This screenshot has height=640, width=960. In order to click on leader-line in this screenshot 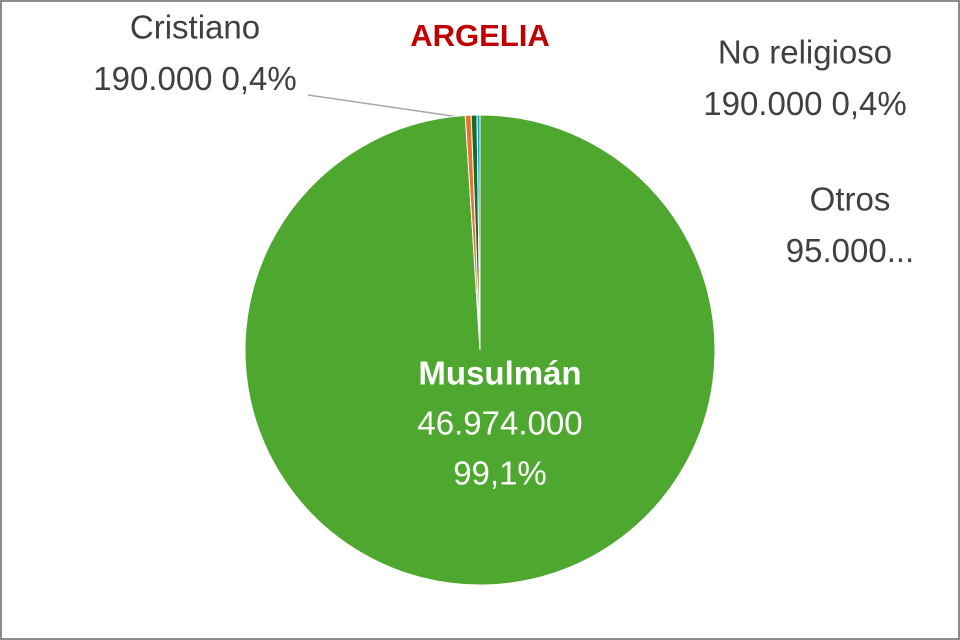, I will do `click(387, 106)`.